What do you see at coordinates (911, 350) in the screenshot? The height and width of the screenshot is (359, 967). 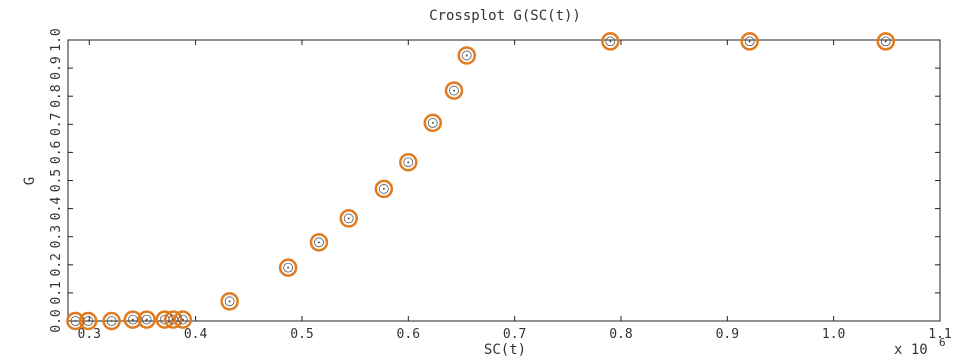 I see `x-multiplier-label: x 10` at bounding box center [911, 350].